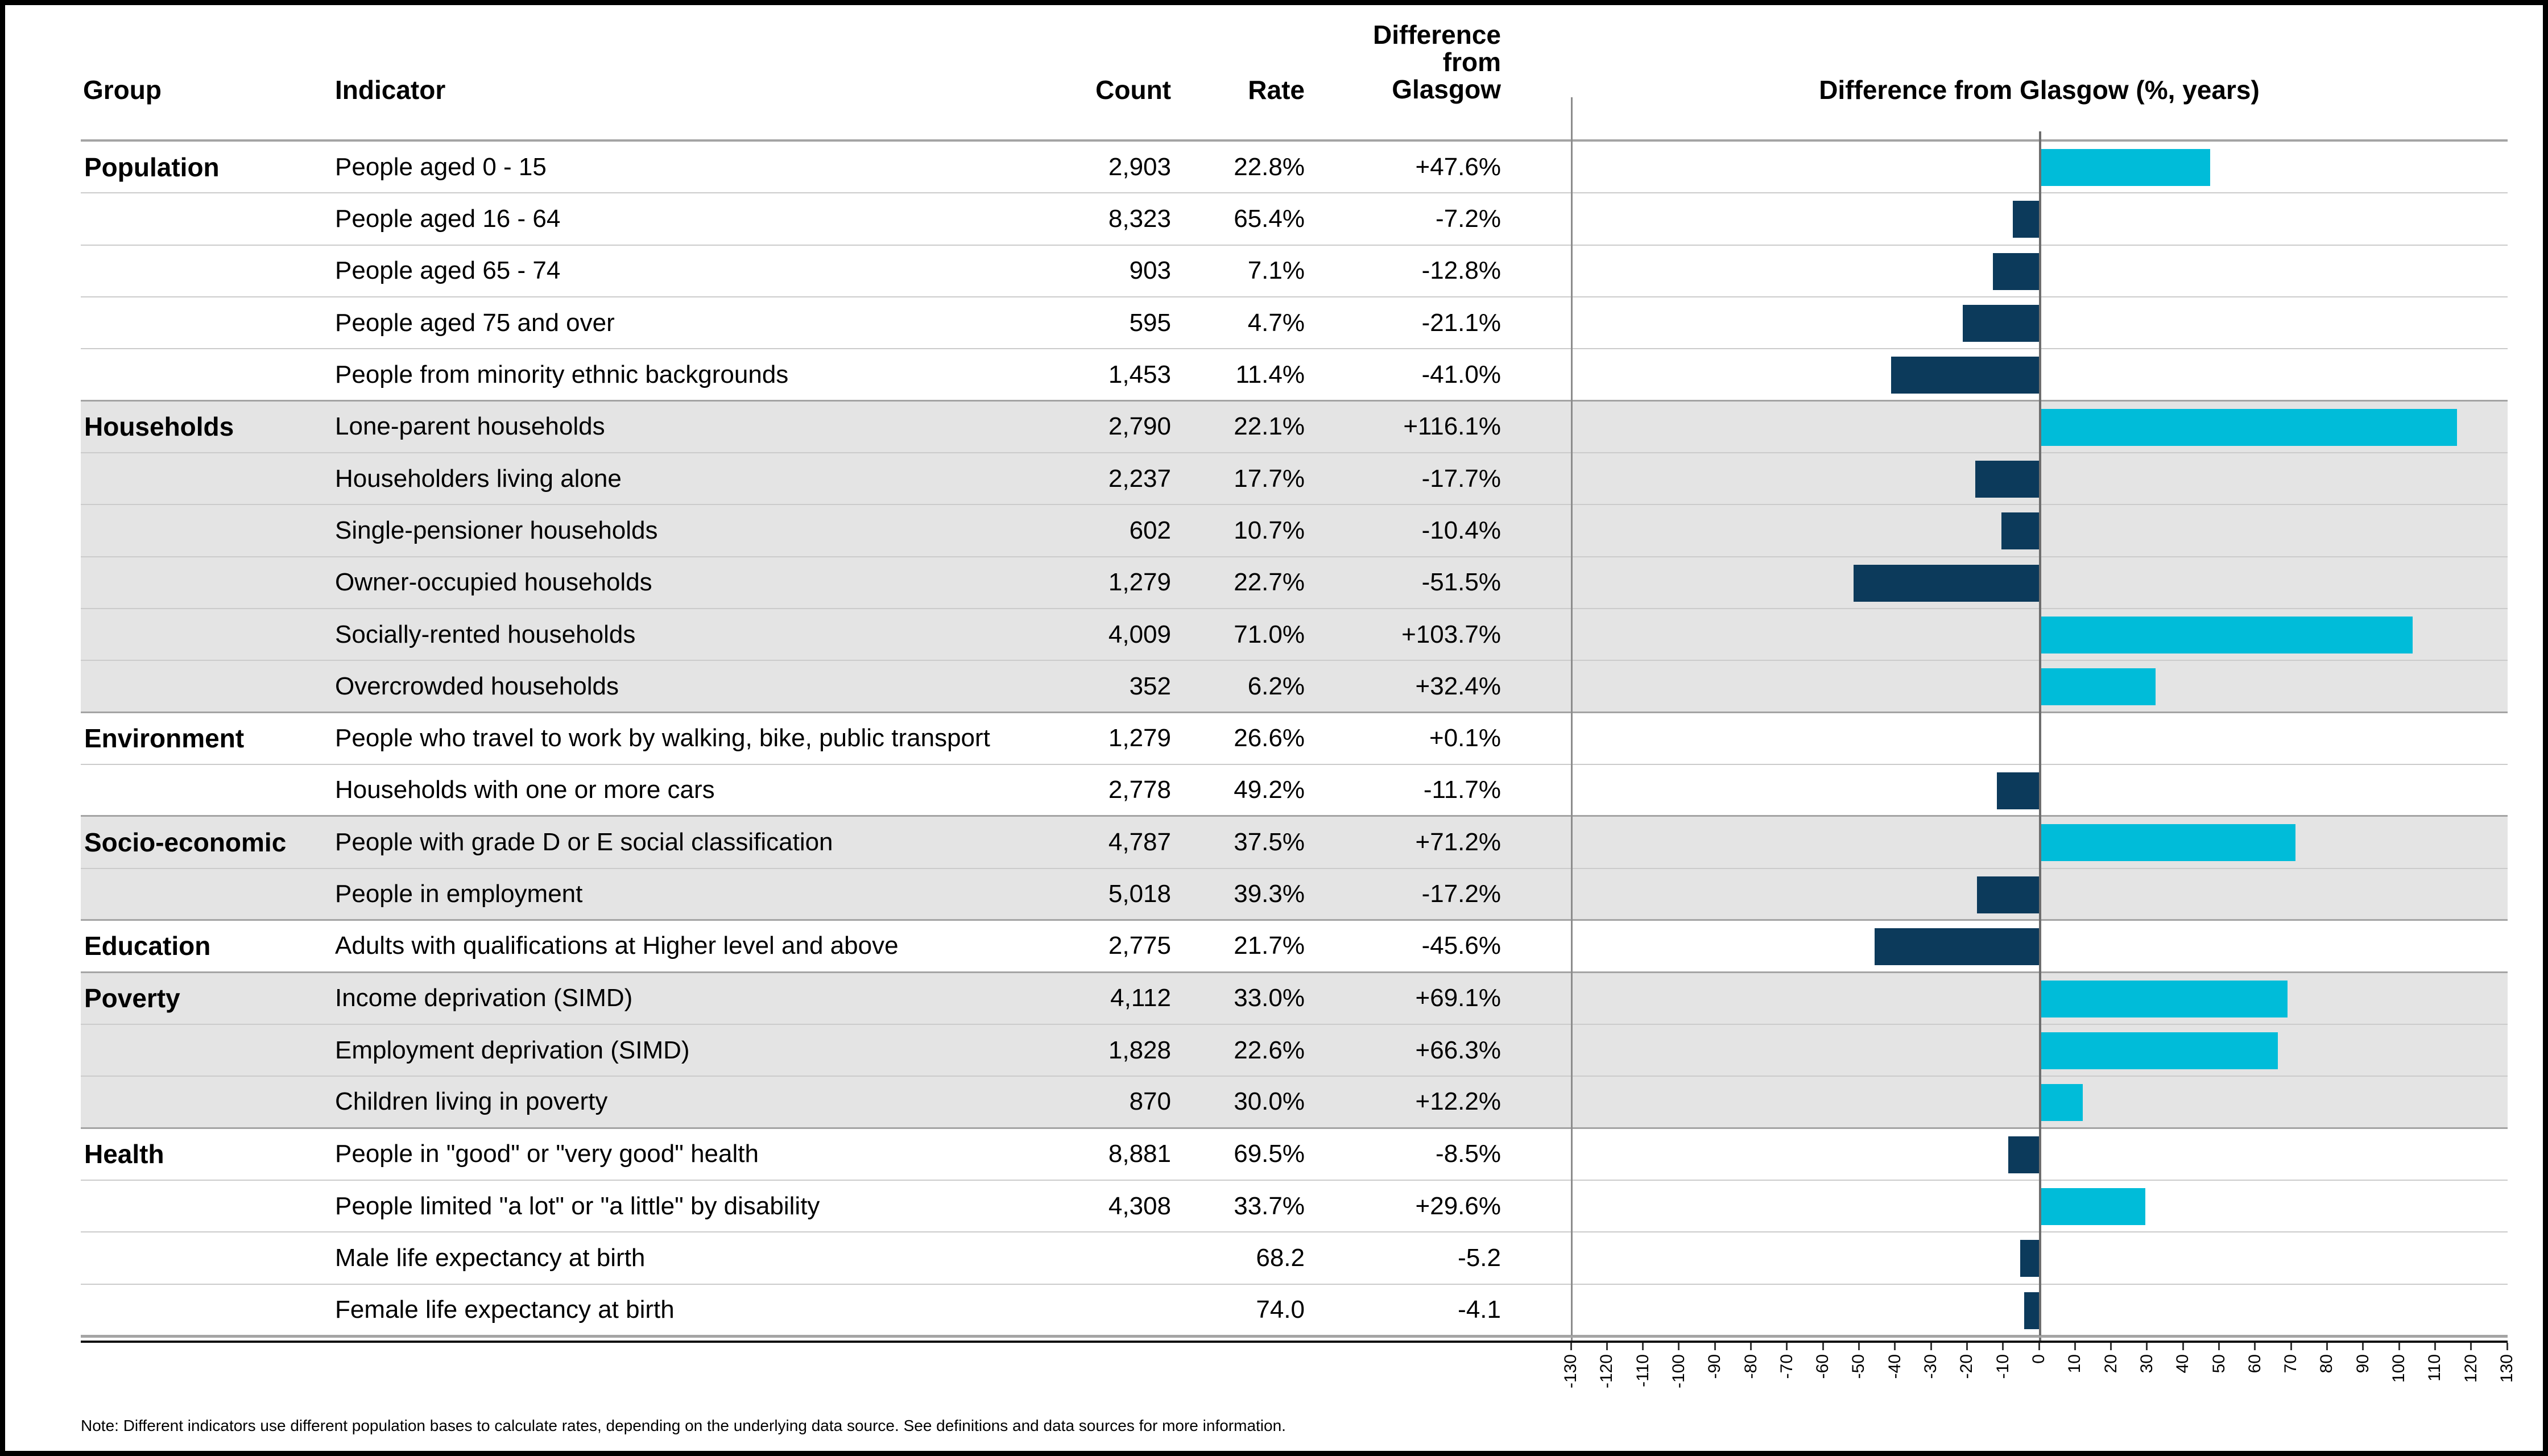  I want to click on indicator-cell: Overcrowded households, so click(477, 686).